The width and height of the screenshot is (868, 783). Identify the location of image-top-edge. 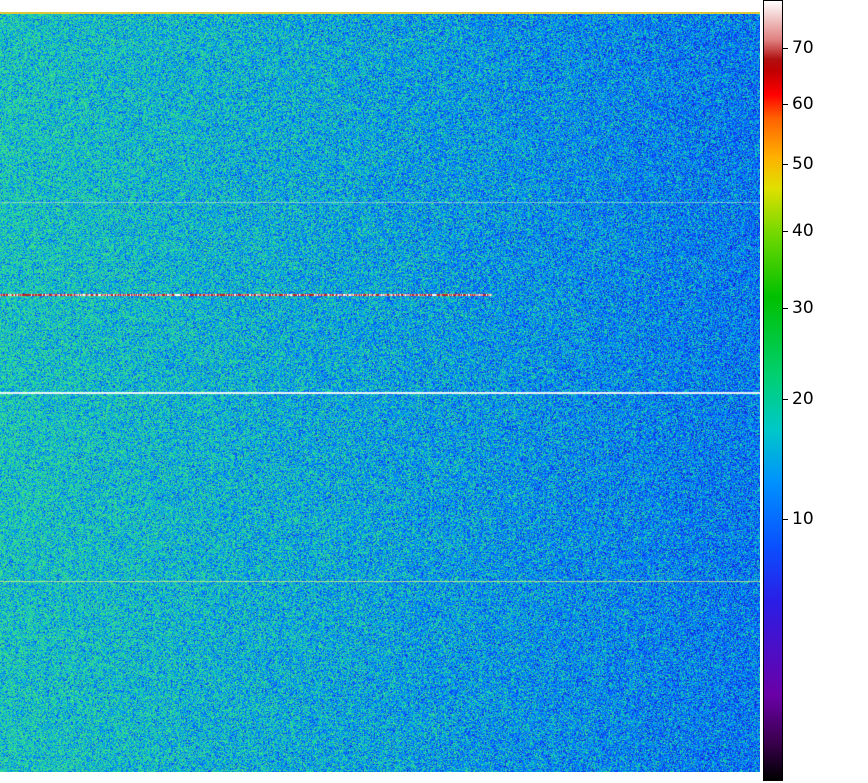
(380, 13).